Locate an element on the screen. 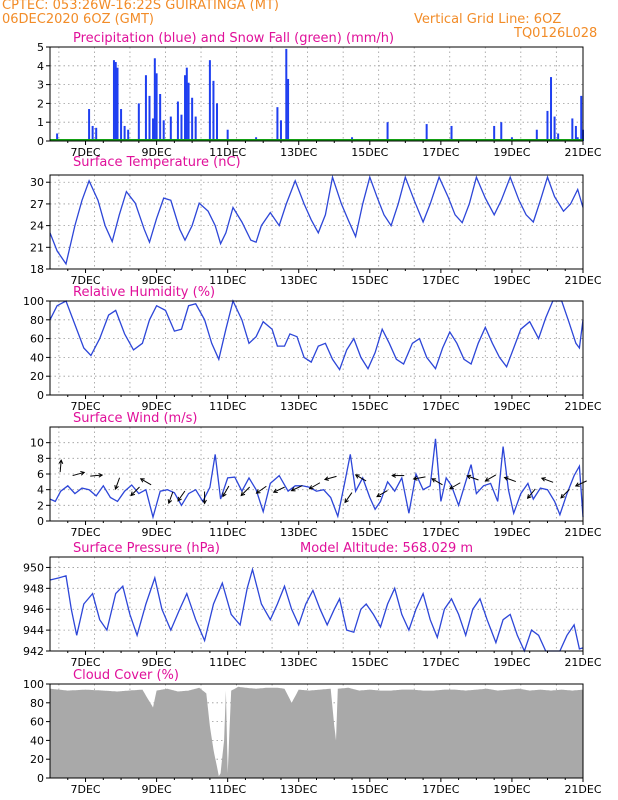 The image size is (618, 800). panel-title: Surface Temperature (nC) is located at coordinates (157, 162).